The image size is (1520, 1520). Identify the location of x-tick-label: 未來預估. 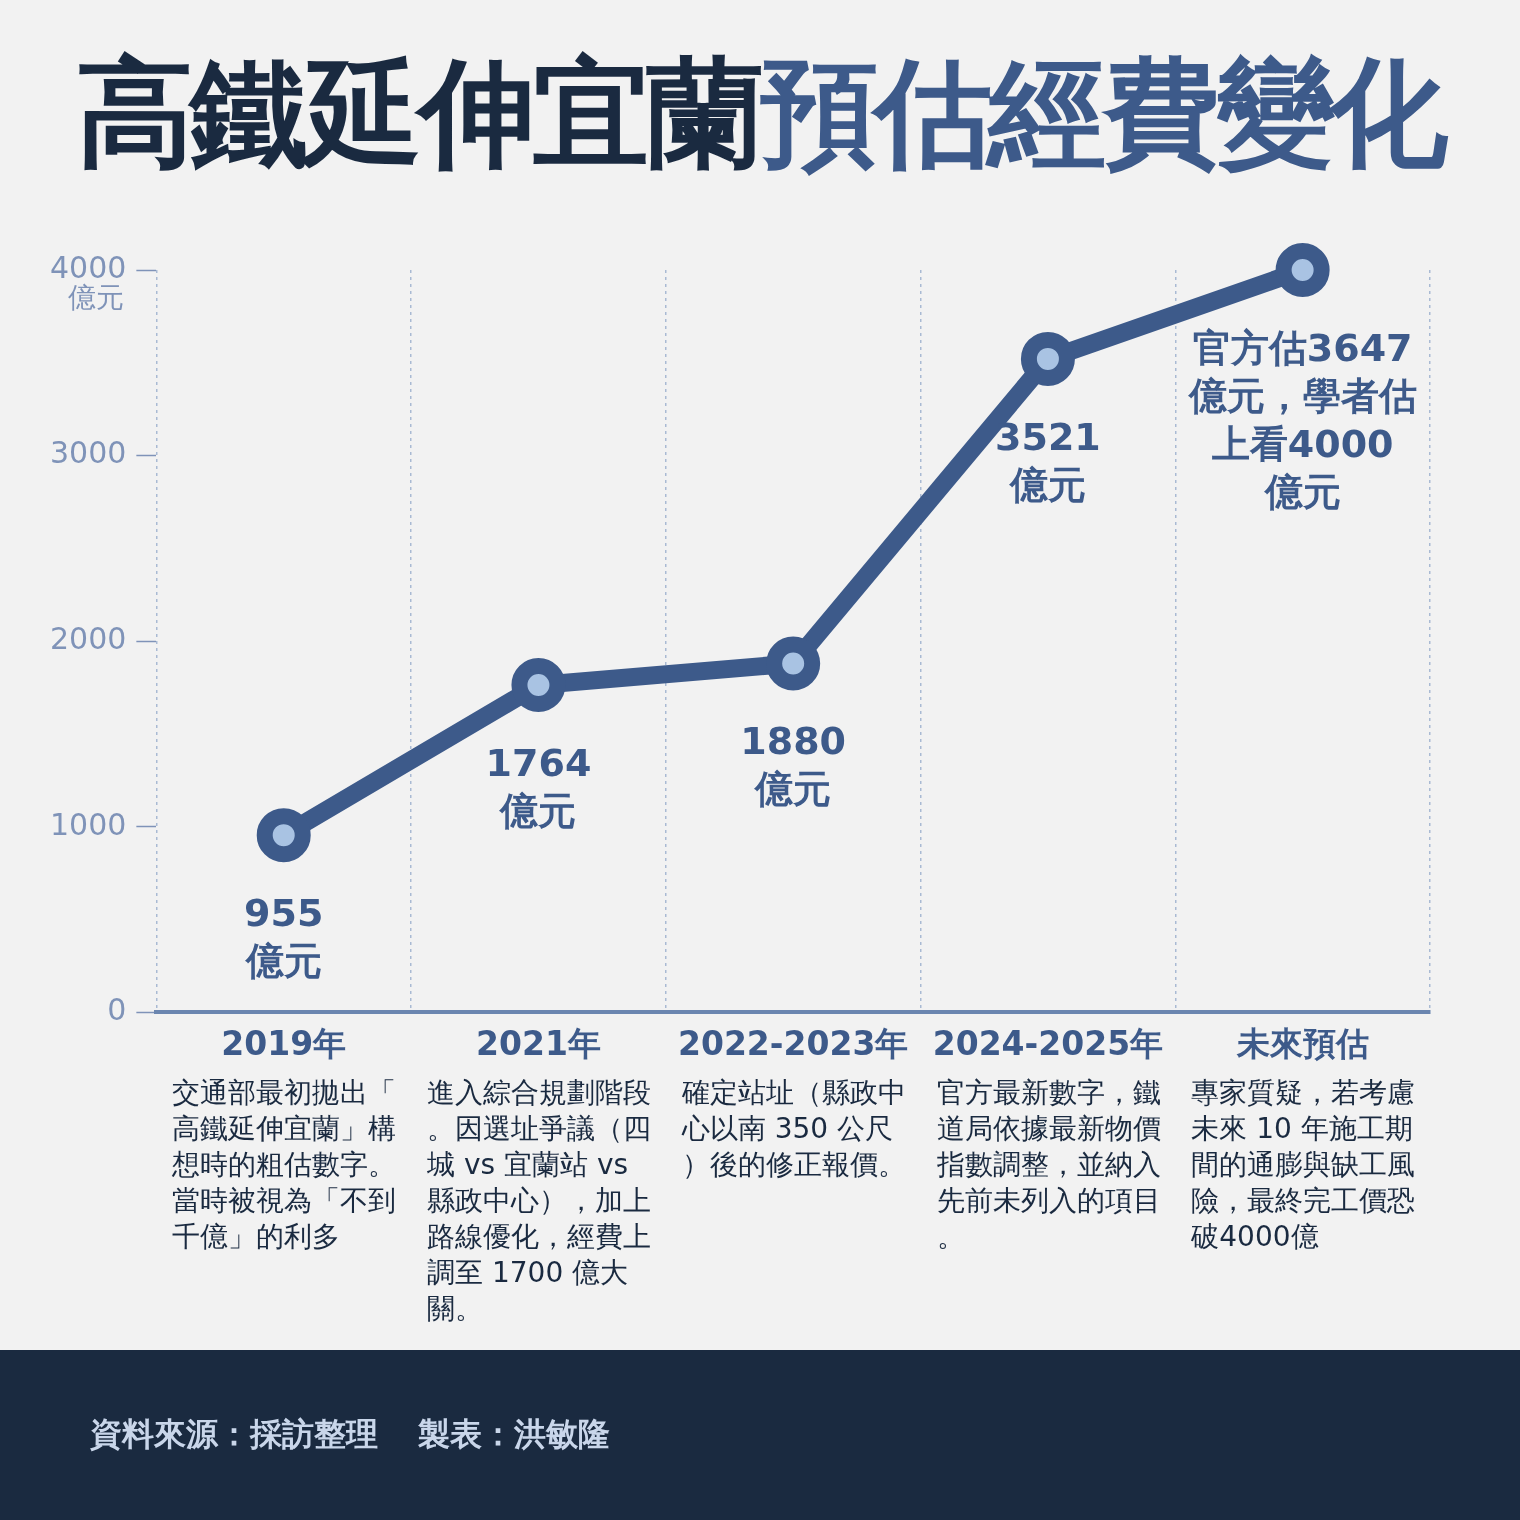
(1302, 1043).